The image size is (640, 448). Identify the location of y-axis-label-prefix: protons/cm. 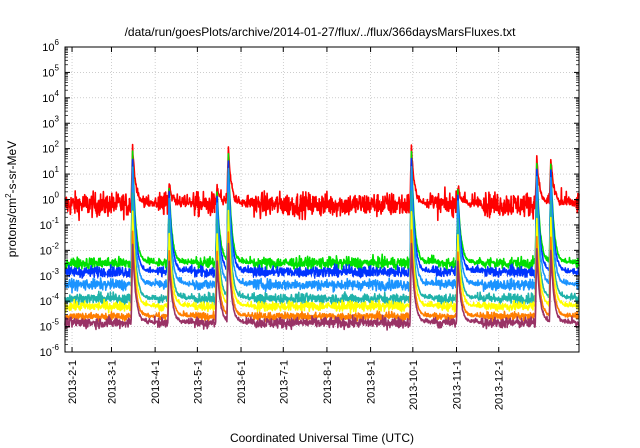
(12, 227).